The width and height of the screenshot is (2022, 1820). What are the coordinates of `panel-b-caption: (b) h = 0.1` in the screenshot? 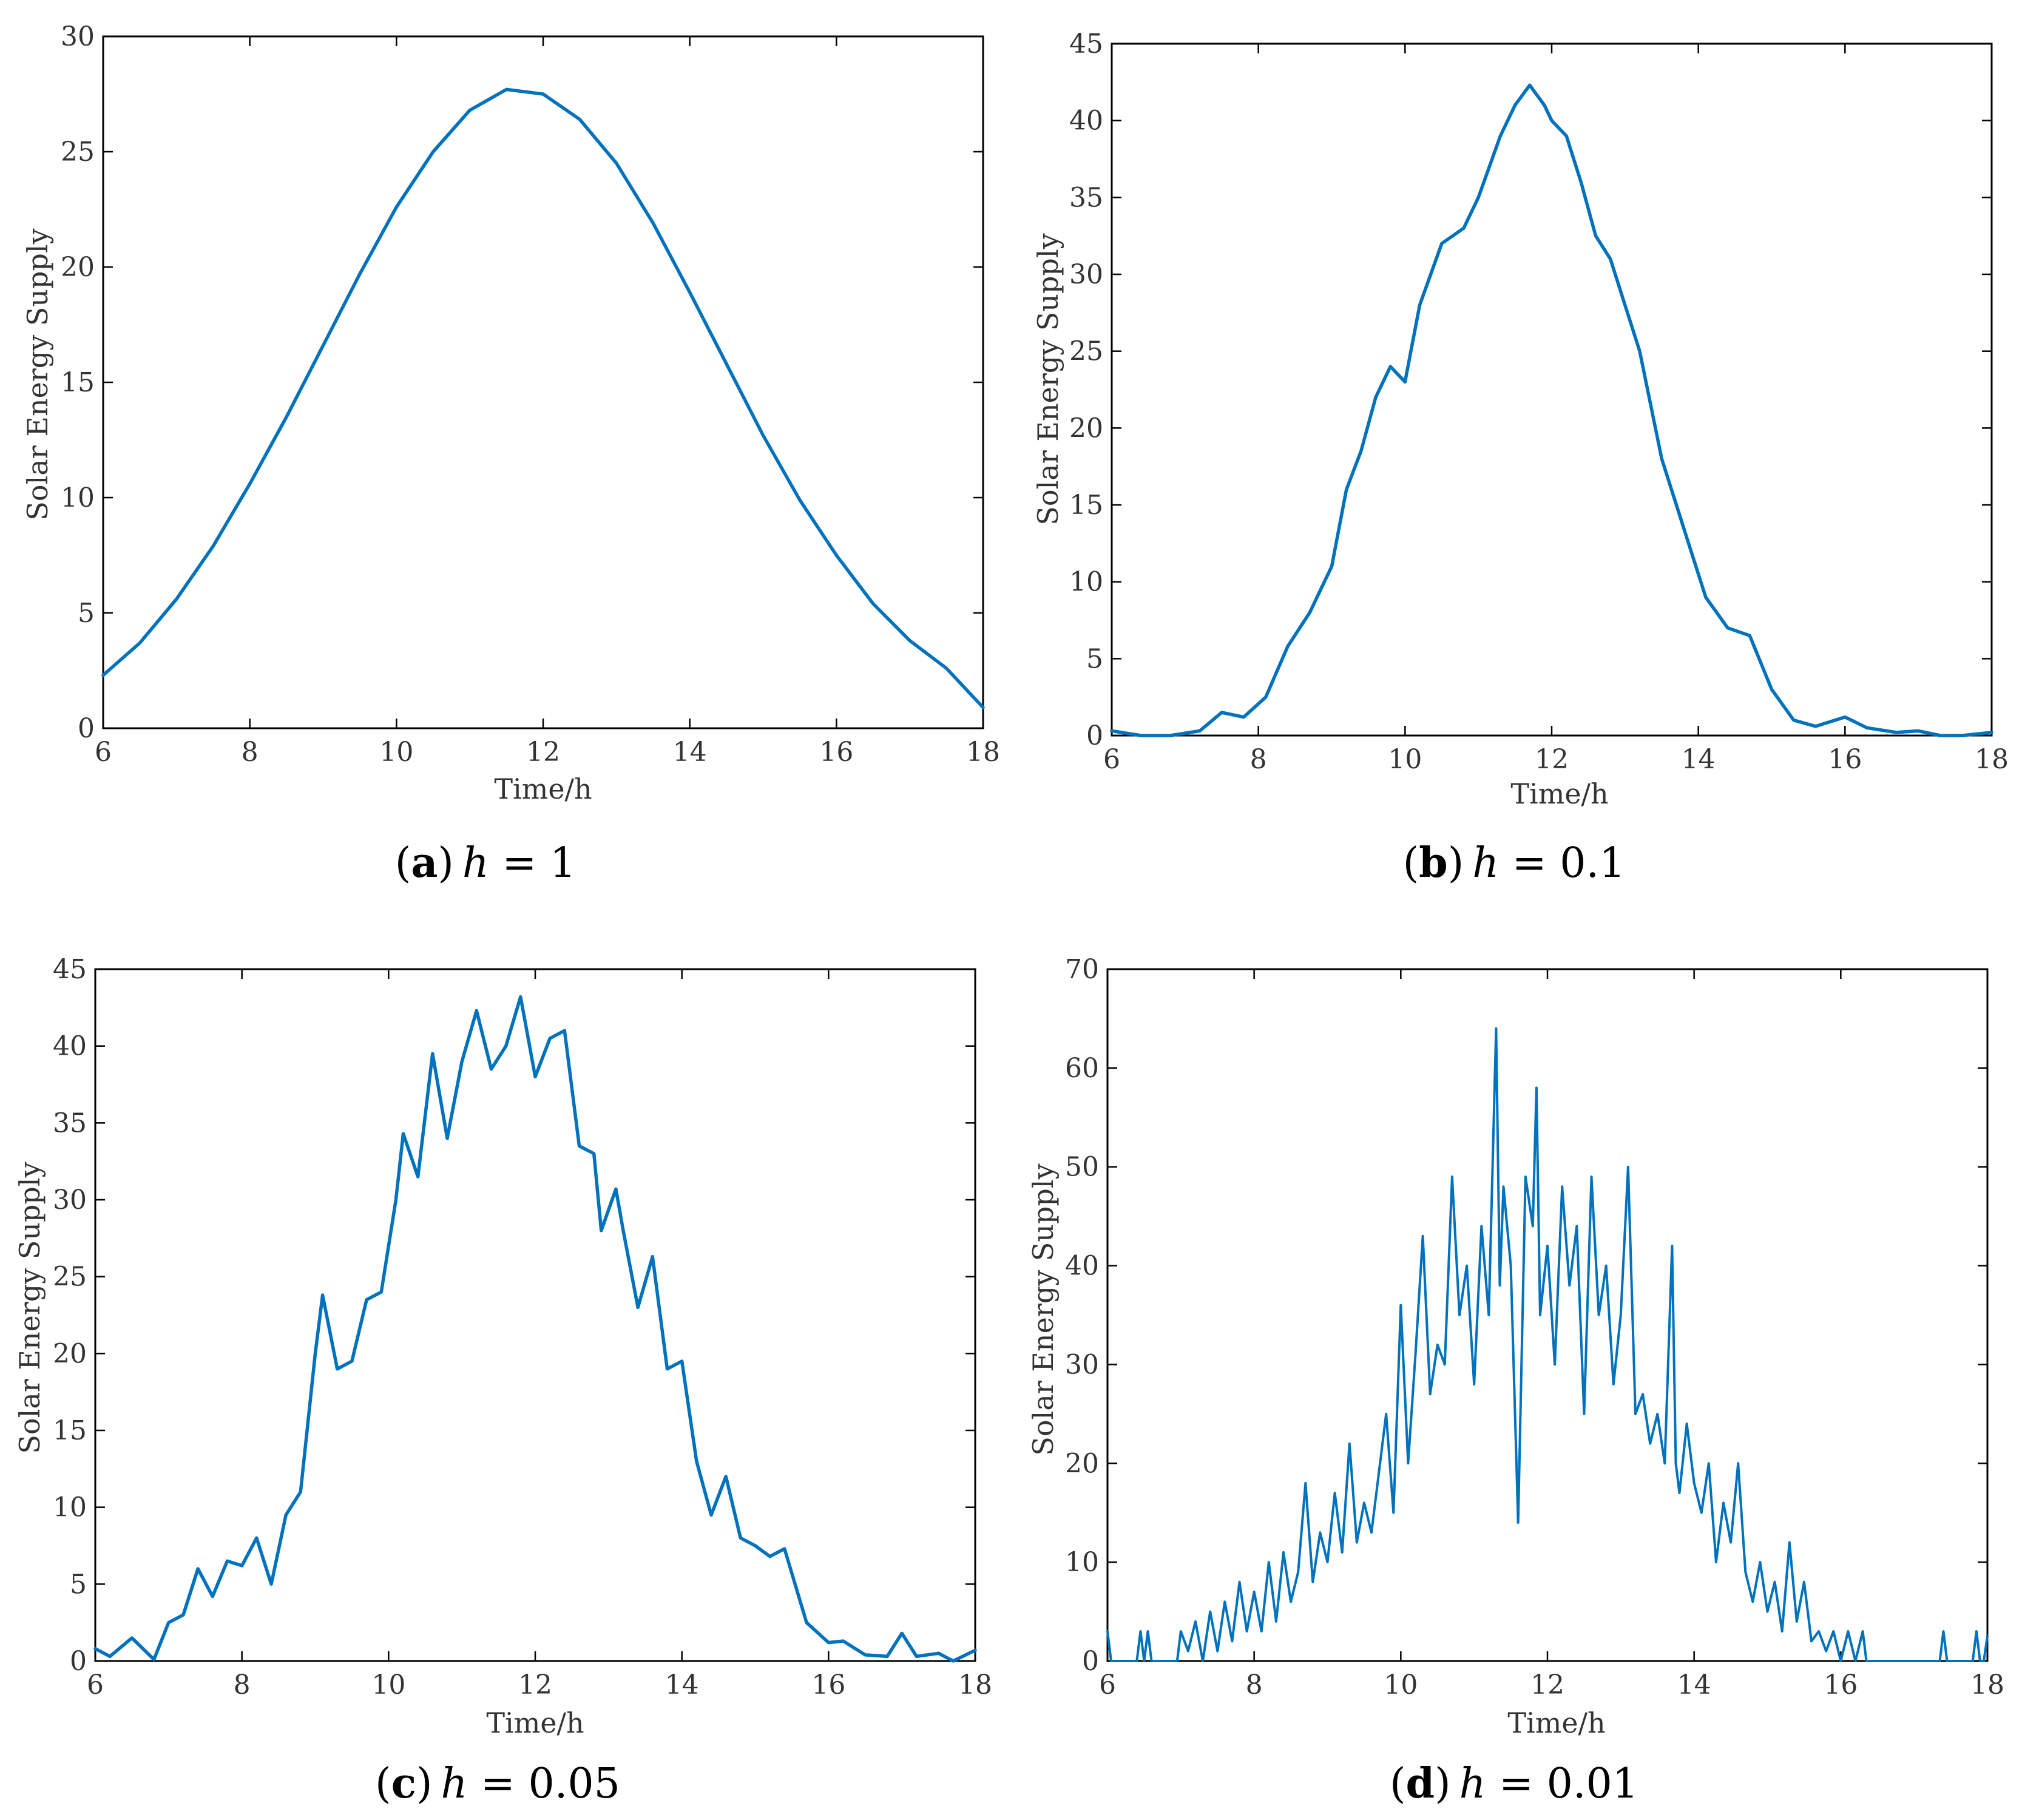 It's located at (1514, 863).